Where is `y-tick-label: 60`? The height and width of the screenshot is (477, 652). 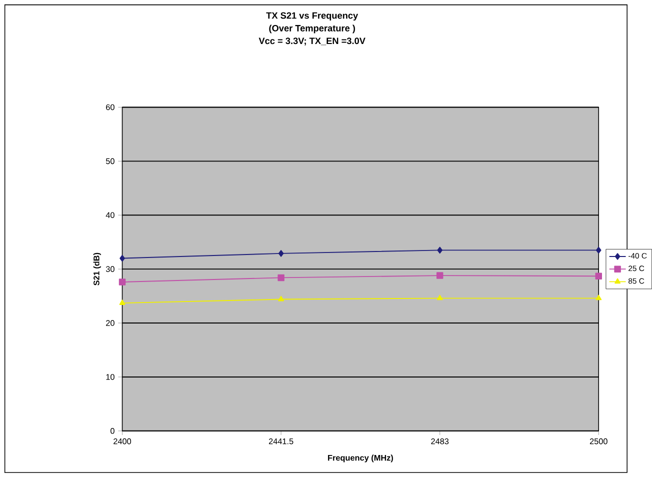
y-tick-label: 60 is located at coordinates (110, 107).